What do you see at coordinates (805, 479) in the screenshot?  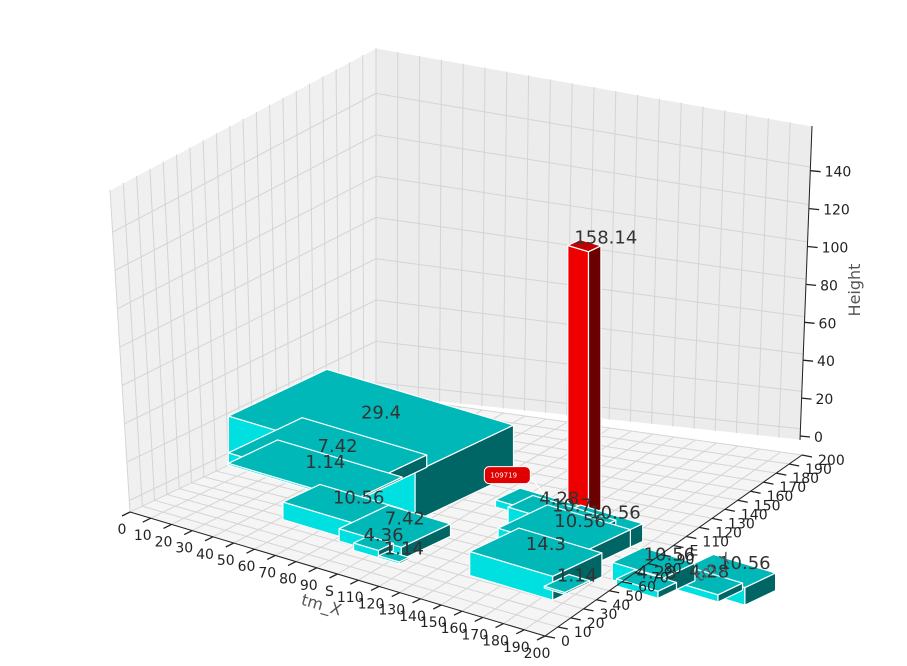 I see `y-tick-label: 180` at bounding box center [805, 479].